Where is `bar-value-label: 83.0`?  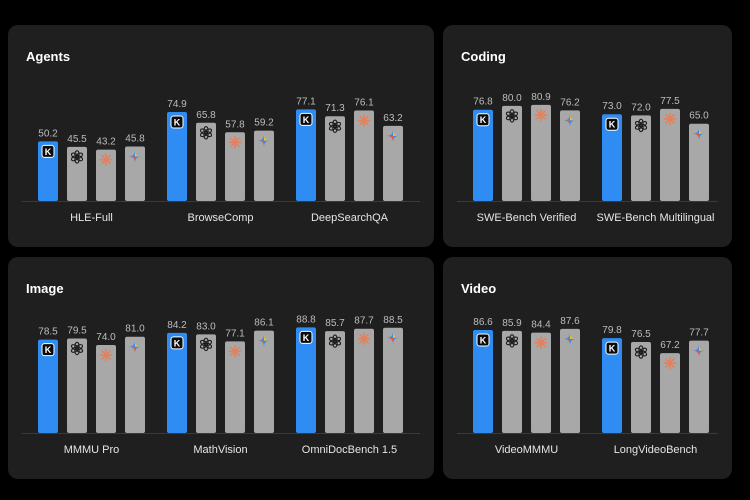 bar-value-label: 83.0 is located at coordinates (206, 326).